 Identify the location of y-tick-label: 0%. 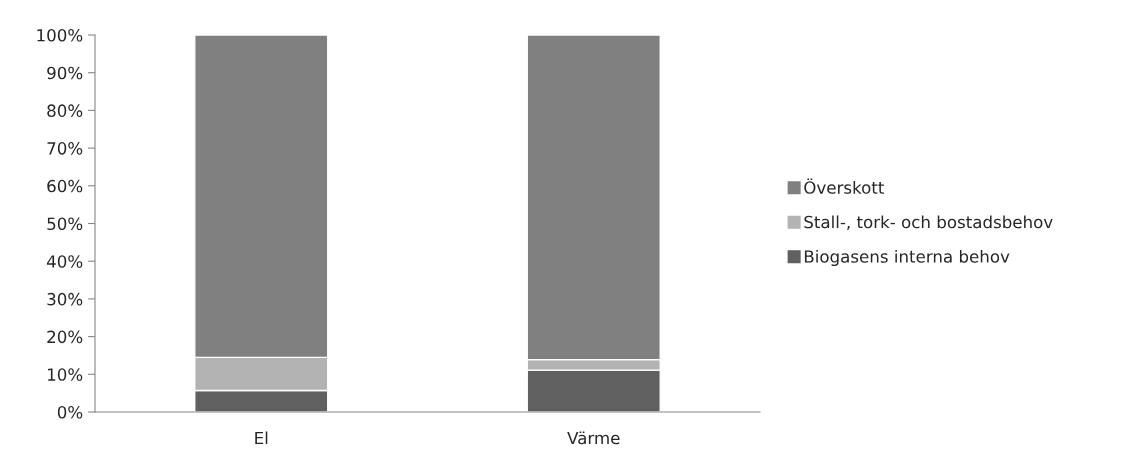
(70, 412).